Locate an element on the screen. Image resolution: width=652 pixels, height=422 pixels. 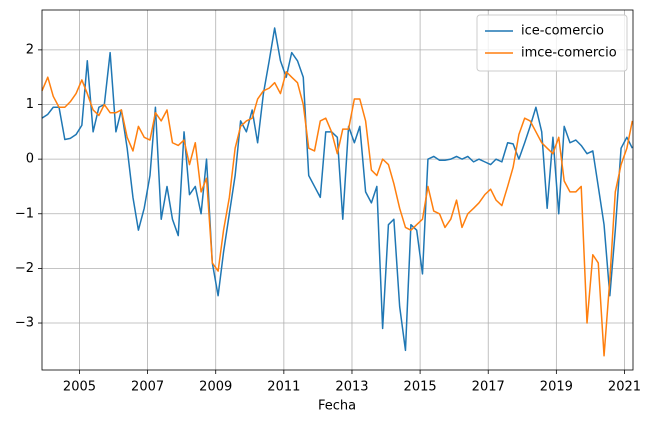
y-tick-label: −2 is located at coordinates (24, 268).